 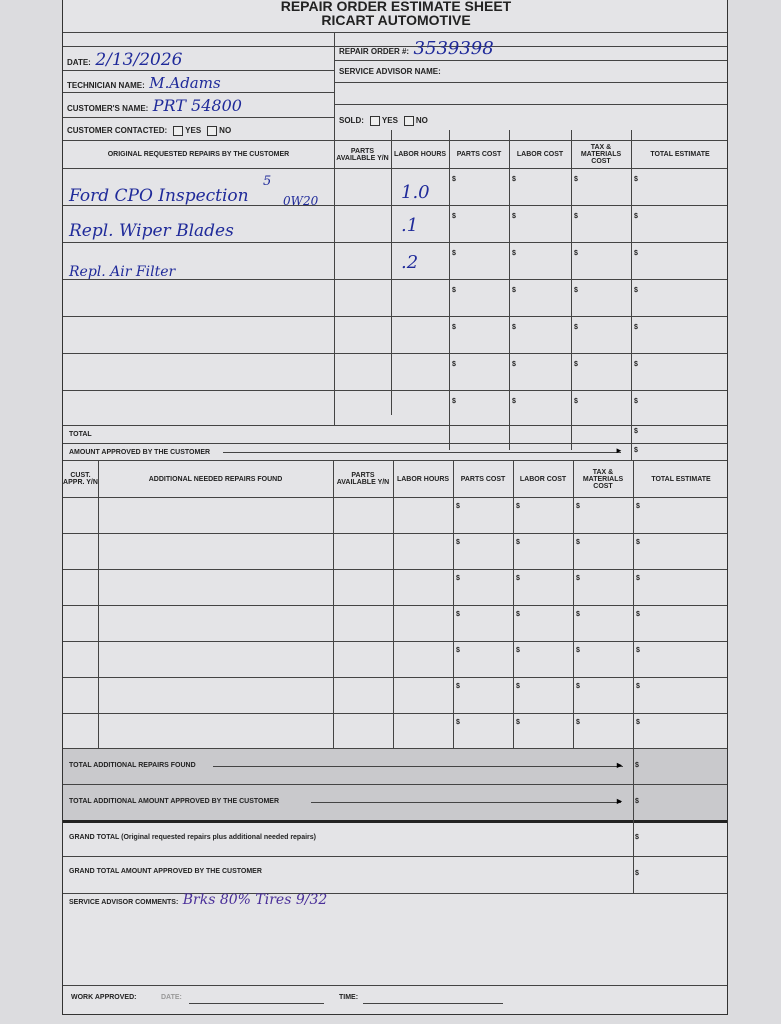 I want to click on column-header: ADDITIONAL NEEDED REPAIRS FOUND, so click(x=215, y=479).